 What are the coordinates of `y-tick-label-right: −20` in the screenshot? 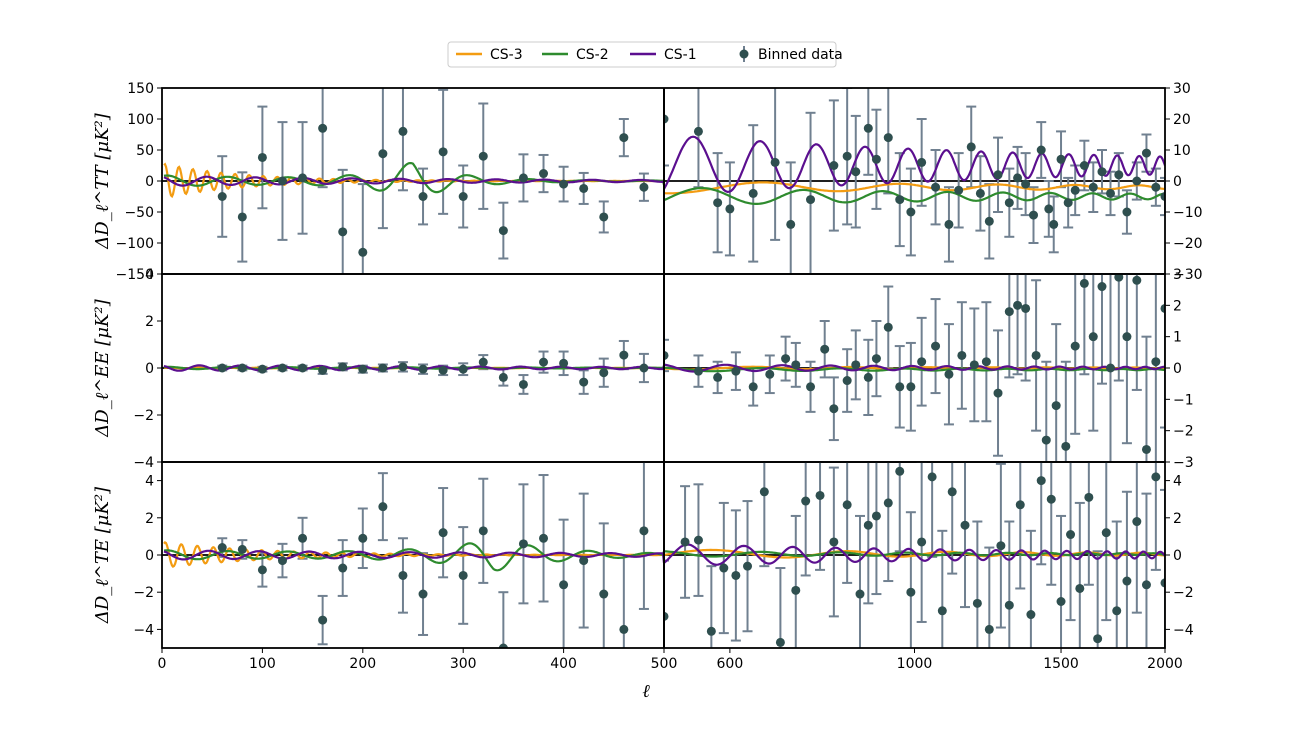 It's located at (1188, 244).